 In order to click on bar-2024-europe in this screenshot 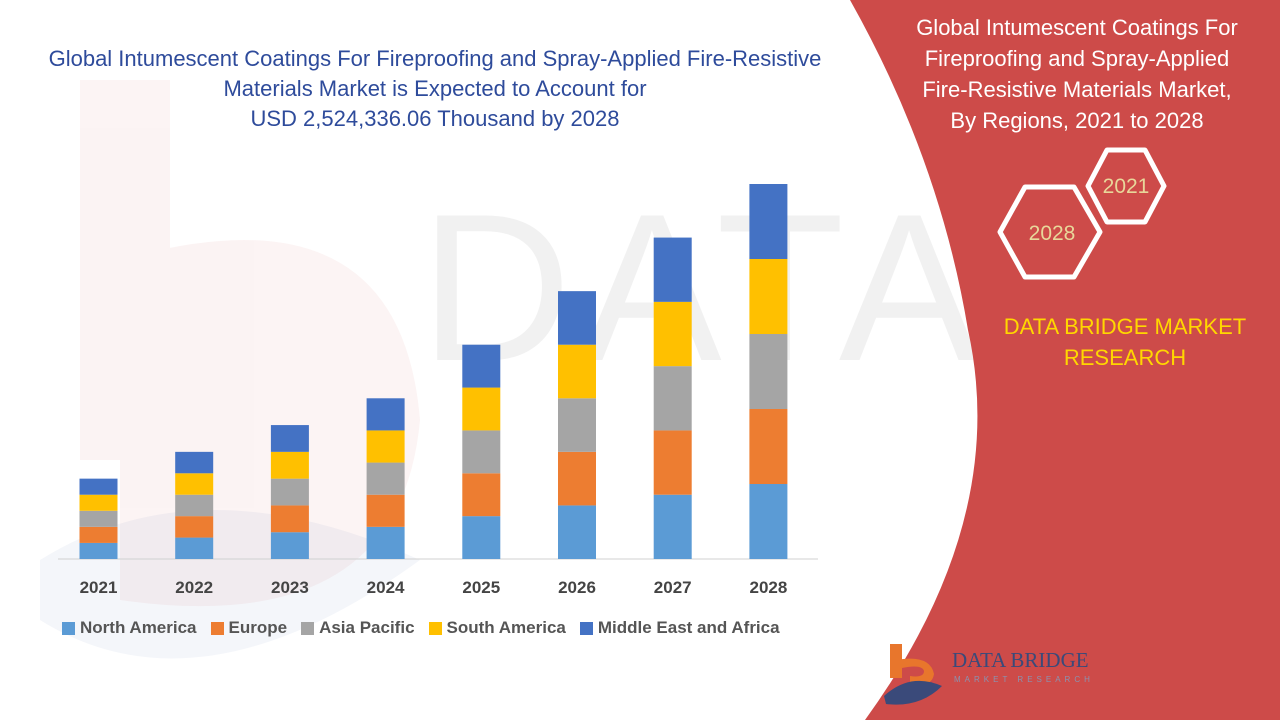, I will do `click(385, 510)`.